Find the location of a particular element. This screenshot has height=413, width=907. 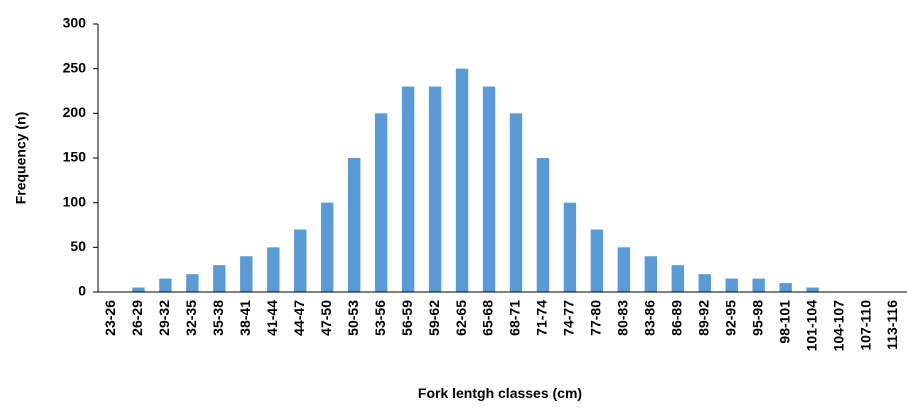

x-axis-title: Fork lentgh classes (cm) is located at coordinates (500, 393).